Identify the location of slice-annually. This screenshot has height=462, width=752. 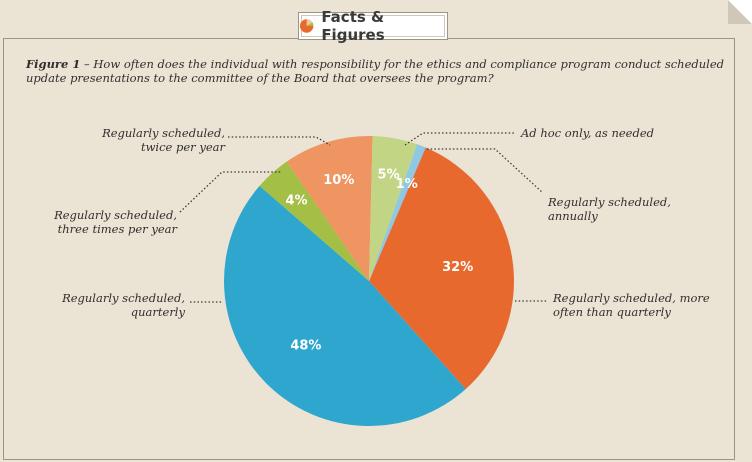
(397, 212).